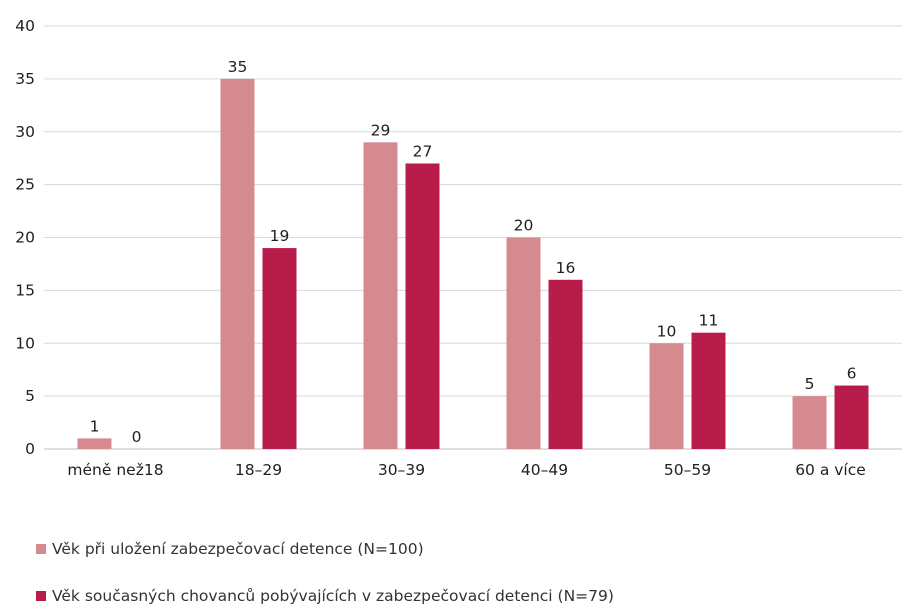  What do you see at coordinates (95, 426) in the screenshot?
I see `data-label-series-1: 1` at bounding box center [95, 426].